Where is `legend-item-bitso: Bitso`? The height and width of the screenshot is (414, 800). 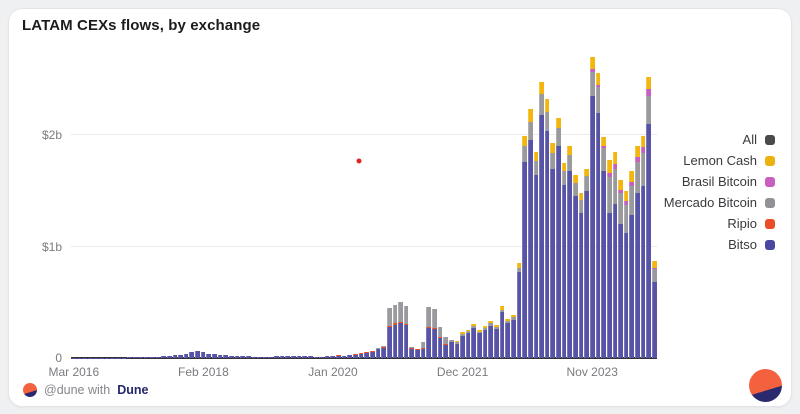
legend-item-bitso: Bitso is located at coordinates (695, 244).